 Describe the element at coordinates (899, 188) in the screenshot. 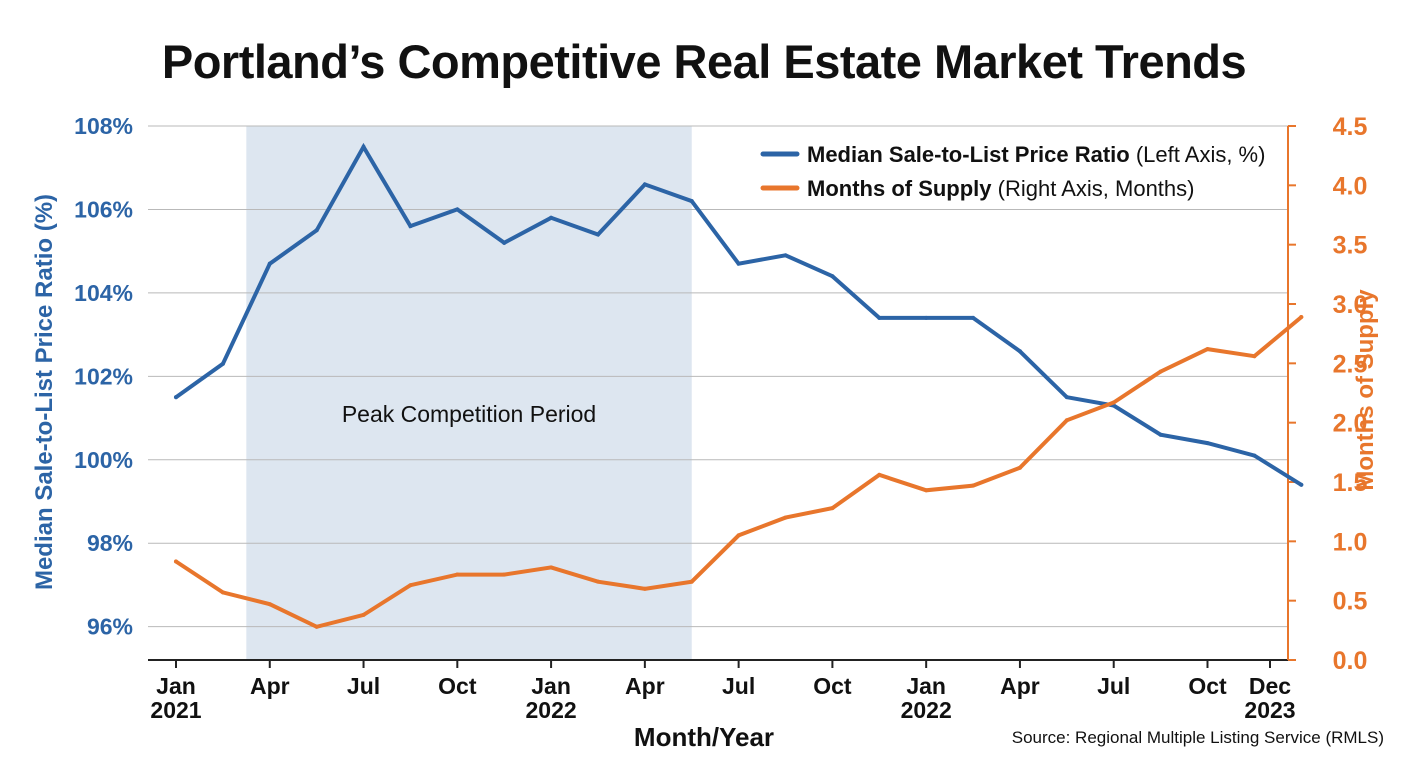

I see `legend-series-name: Months of Supply` at that location.